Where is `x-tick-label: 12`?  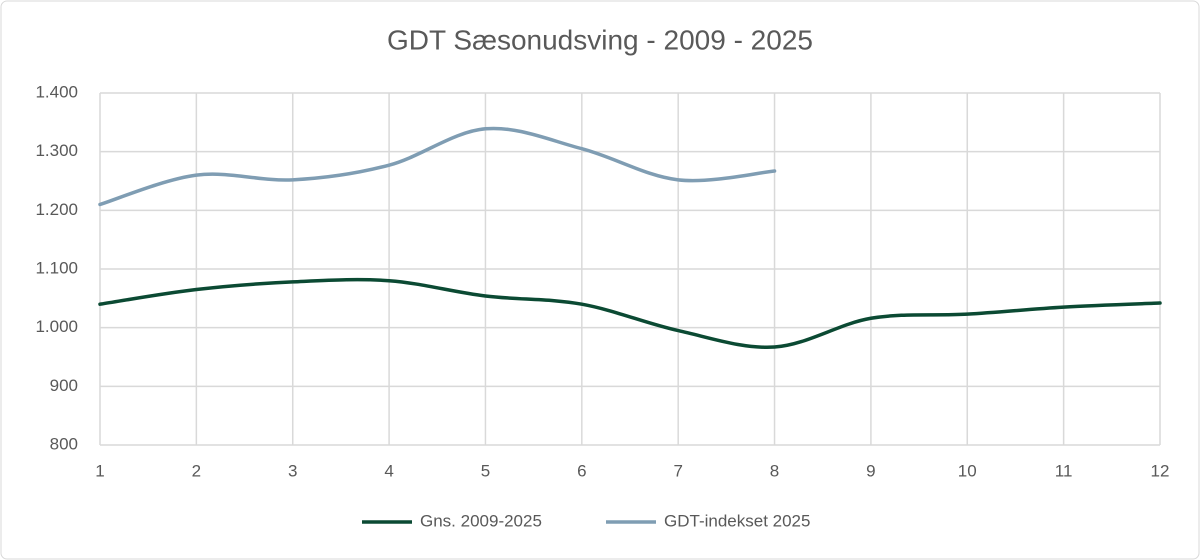
x-tick-label: 12 is located at coordinates (1160, 470).